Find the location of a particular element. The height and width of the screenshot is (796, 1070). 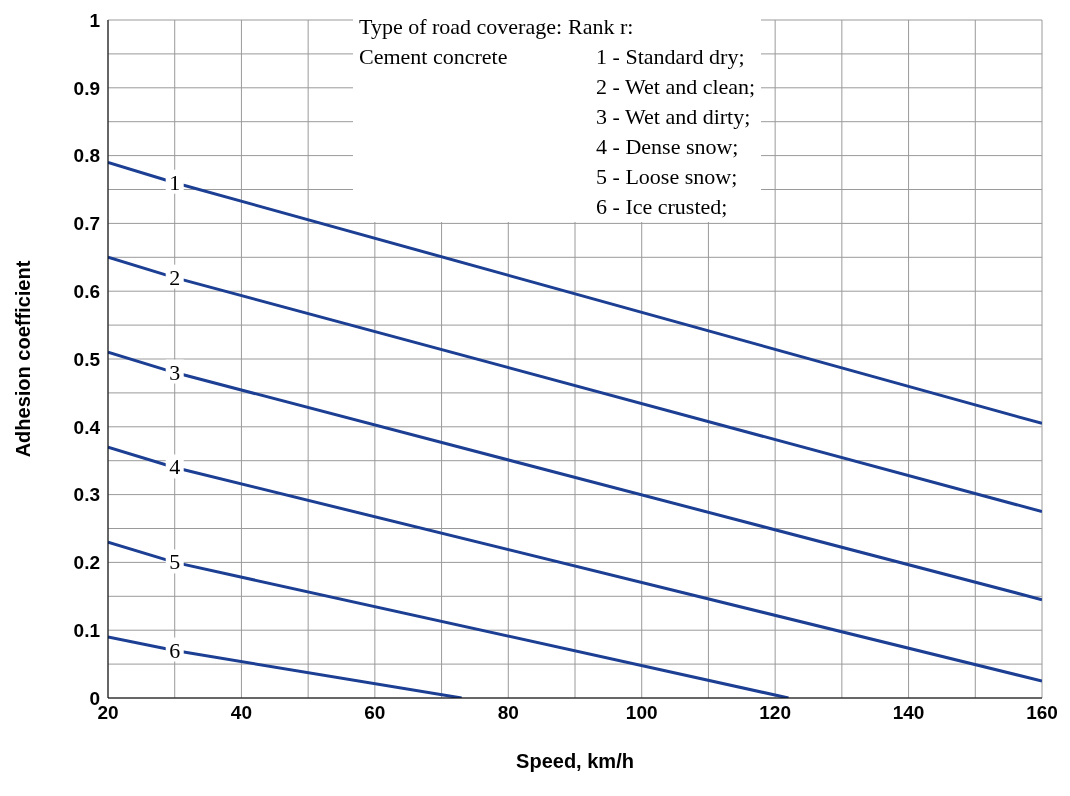

x-tick-label: 40 is located at coordinates (241, 713).